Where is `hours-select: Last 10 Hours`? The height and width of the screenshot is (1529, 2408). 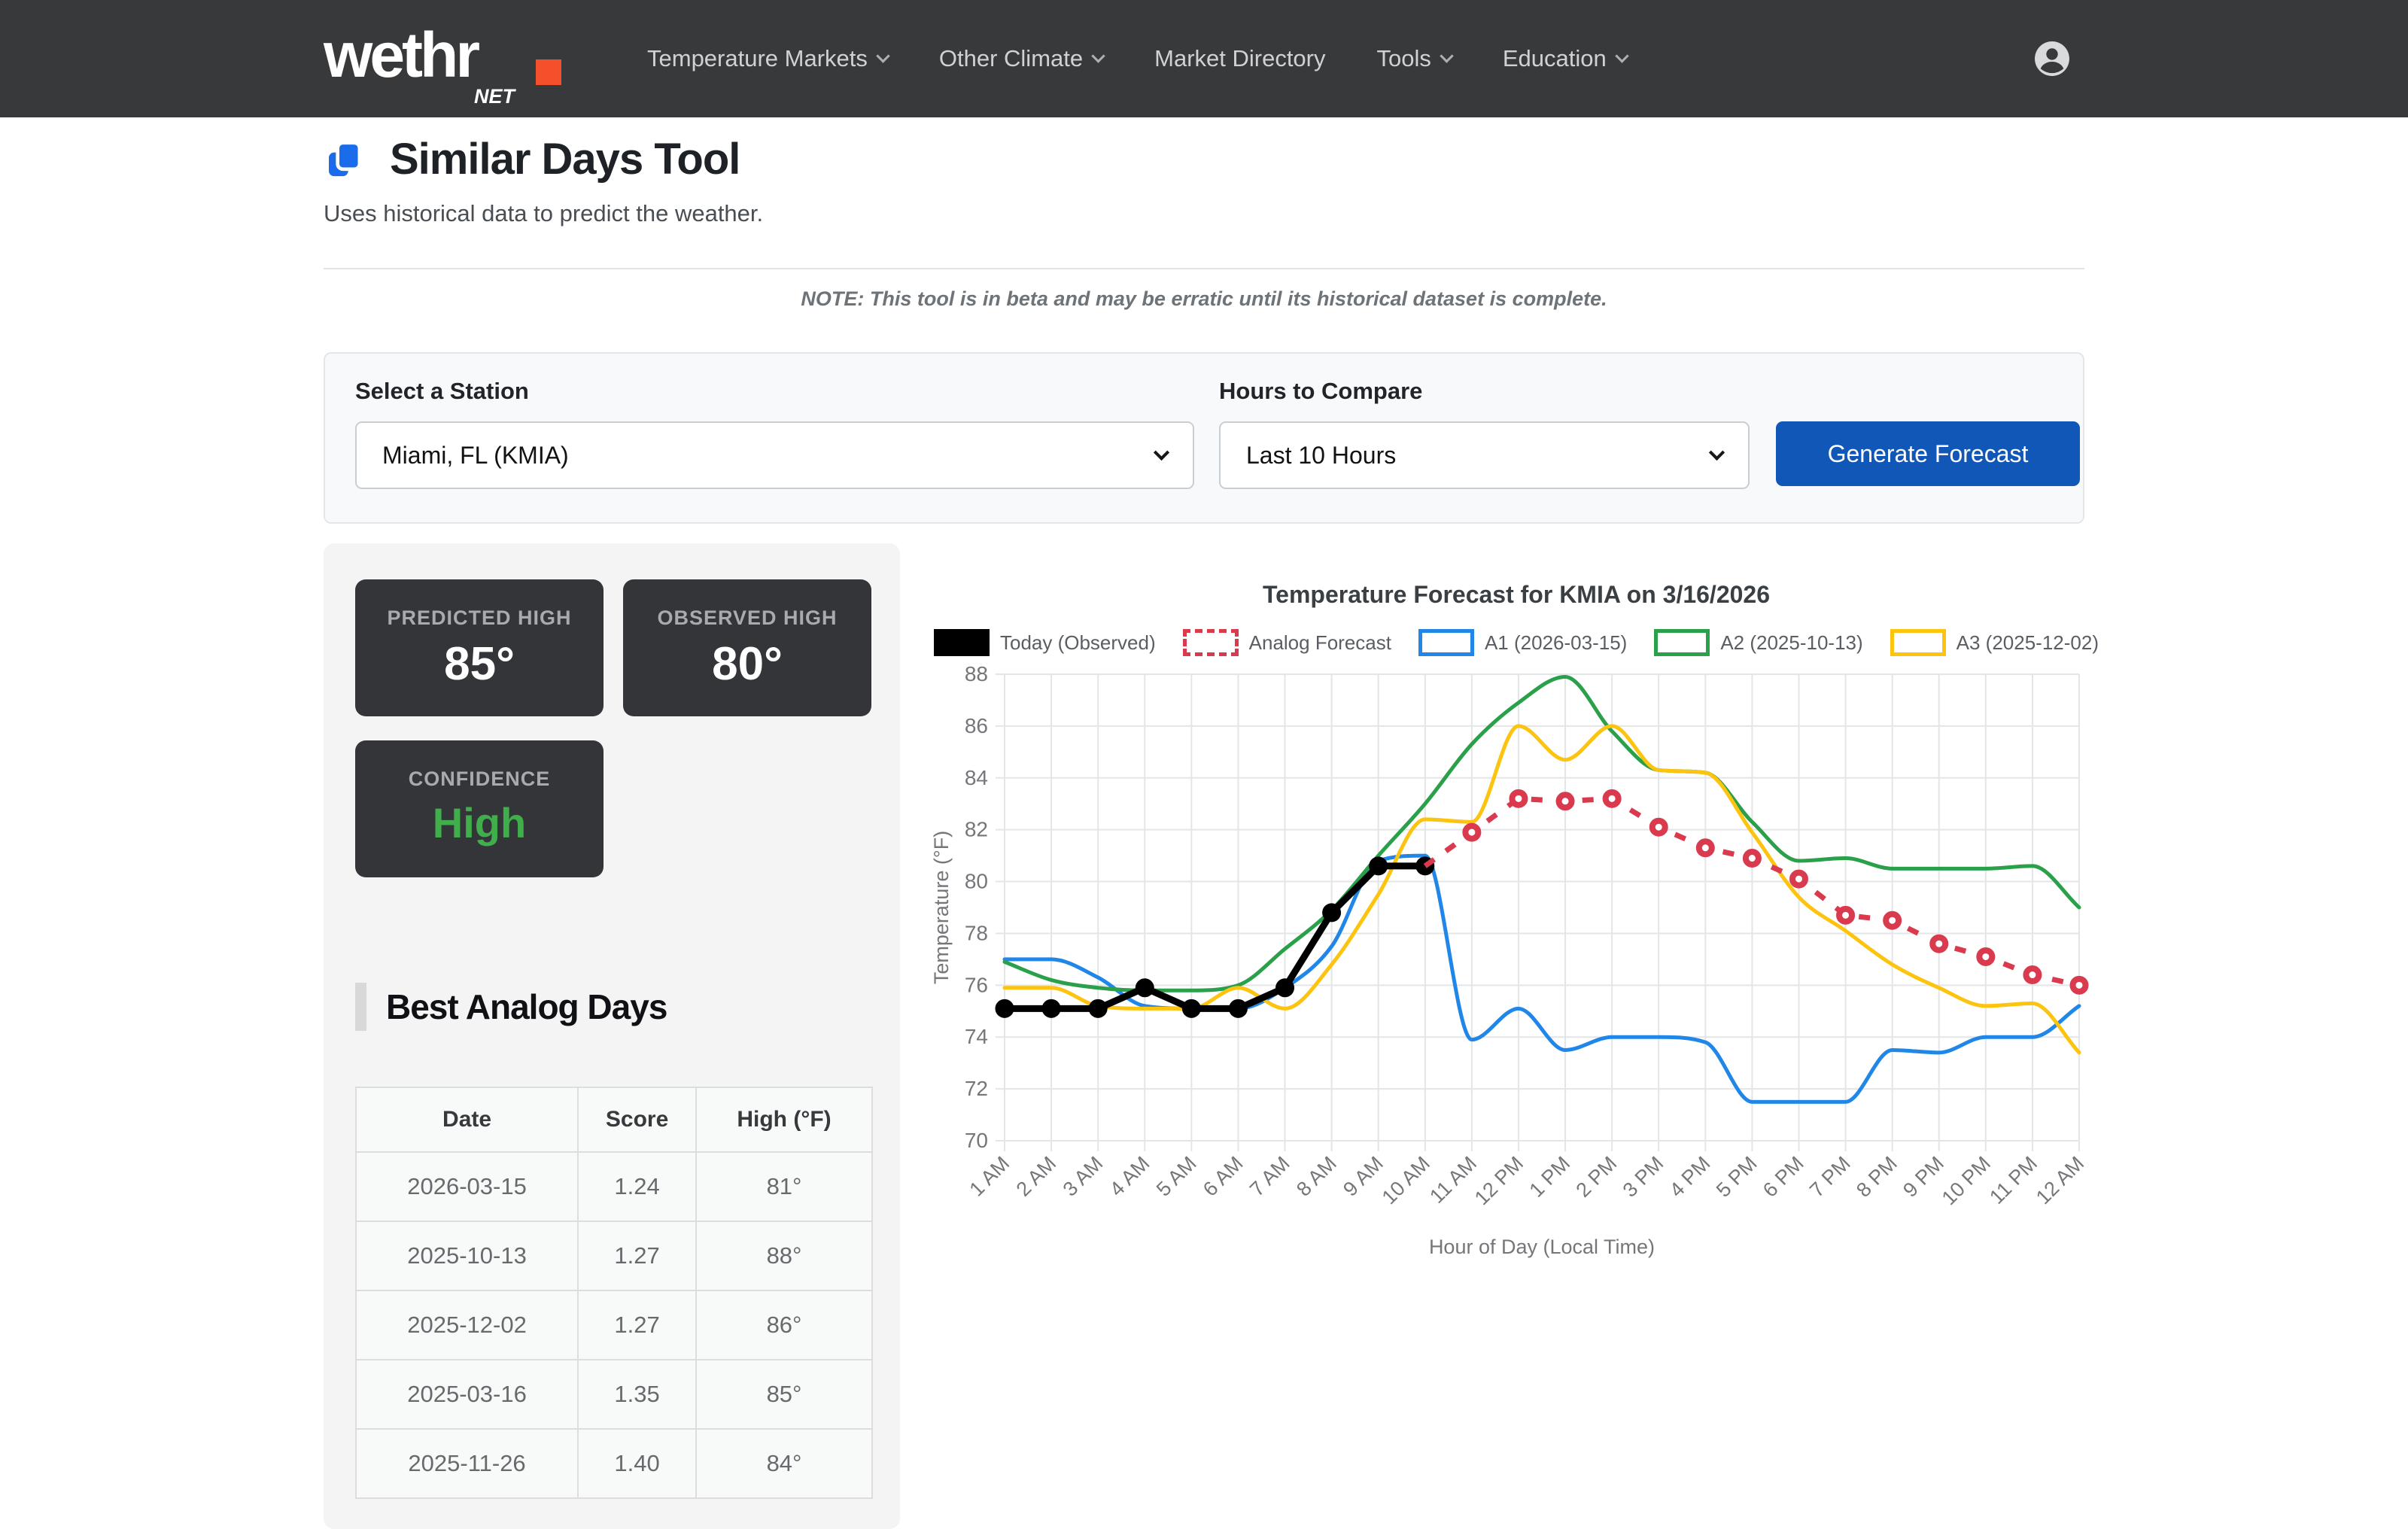 hours-select: Last 10 Hours is located at coordinates (1484, 455).